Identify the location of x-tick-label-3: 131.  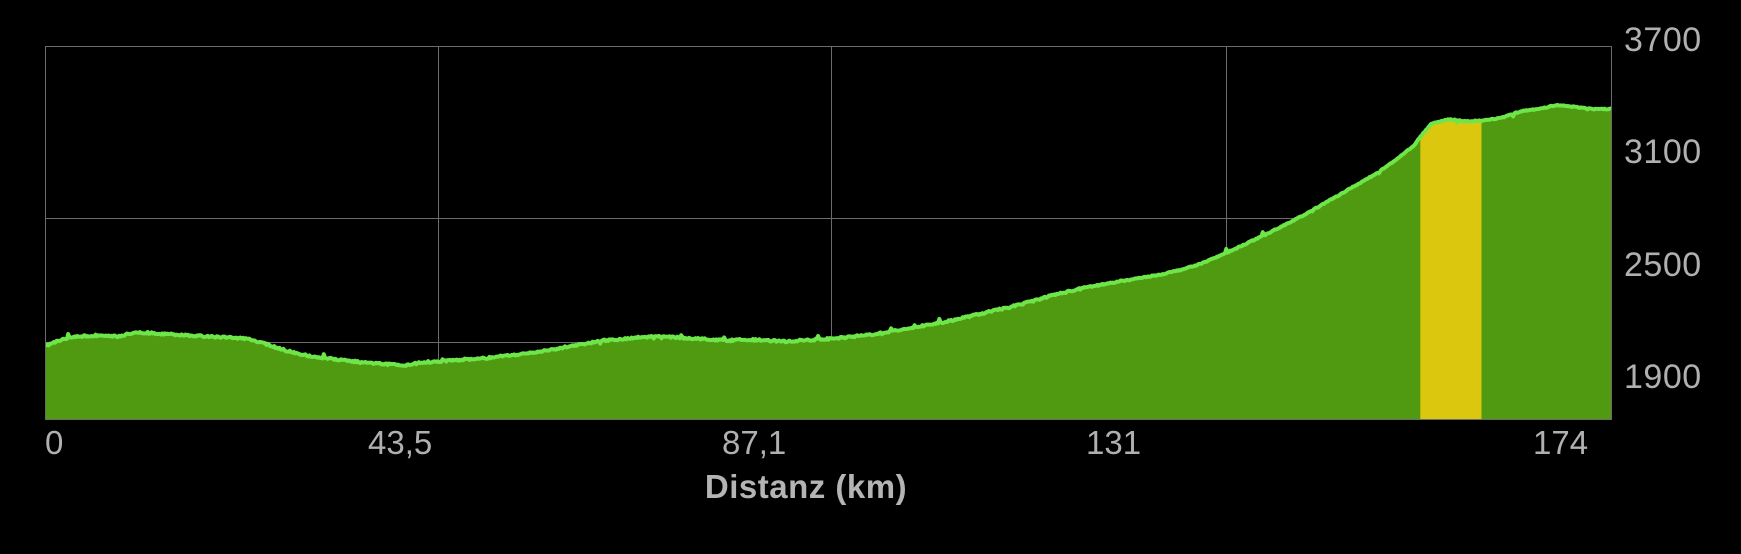
(1114, 442).